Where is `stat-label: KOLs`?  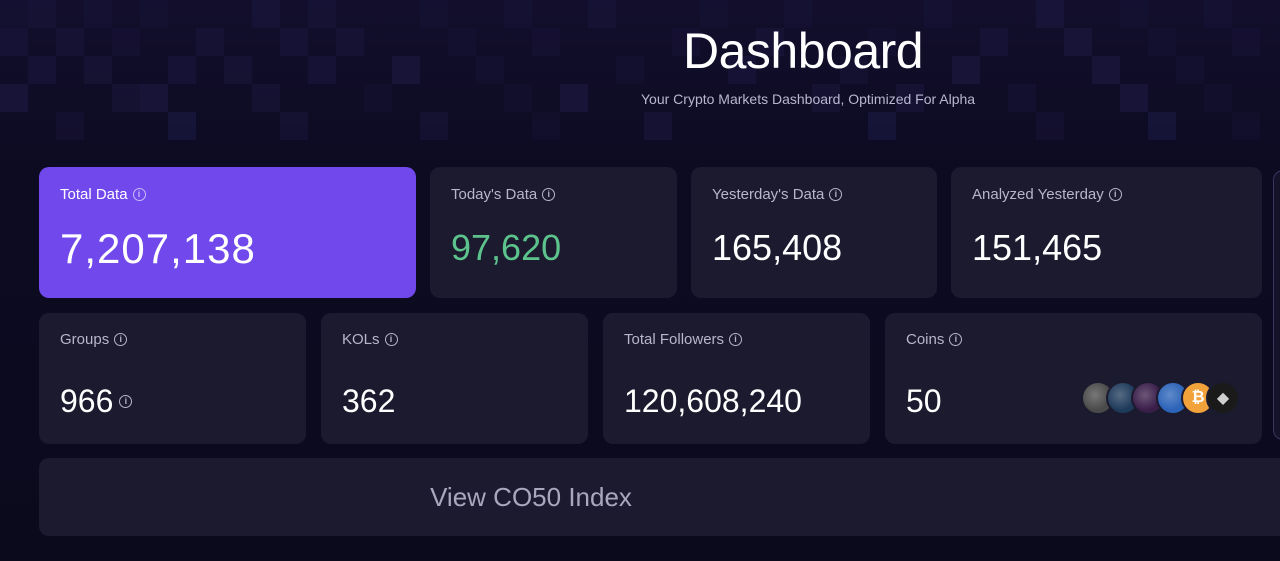
stat-label: KOLs is located at coordinates (361, 339).